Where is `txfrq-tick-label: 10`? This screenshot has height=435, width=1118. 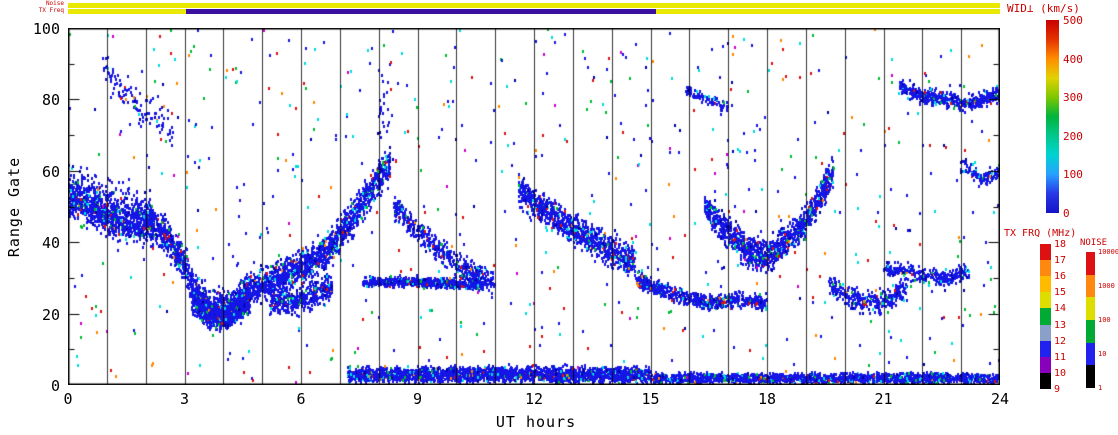
txfrq-tick-label: 10 is located at coordinates (1060, 373).